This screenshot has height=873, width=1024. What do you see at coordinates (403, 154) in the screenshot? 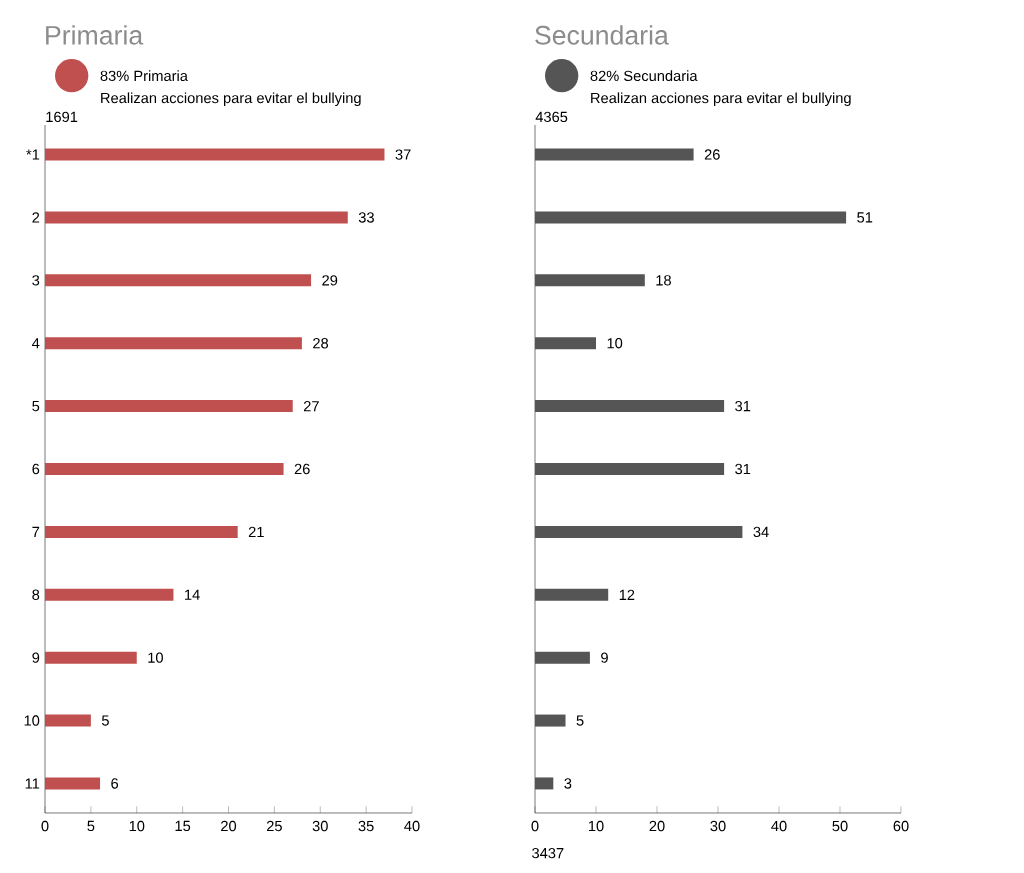
I see `data-label: 37` at bounding box center [403, 154].